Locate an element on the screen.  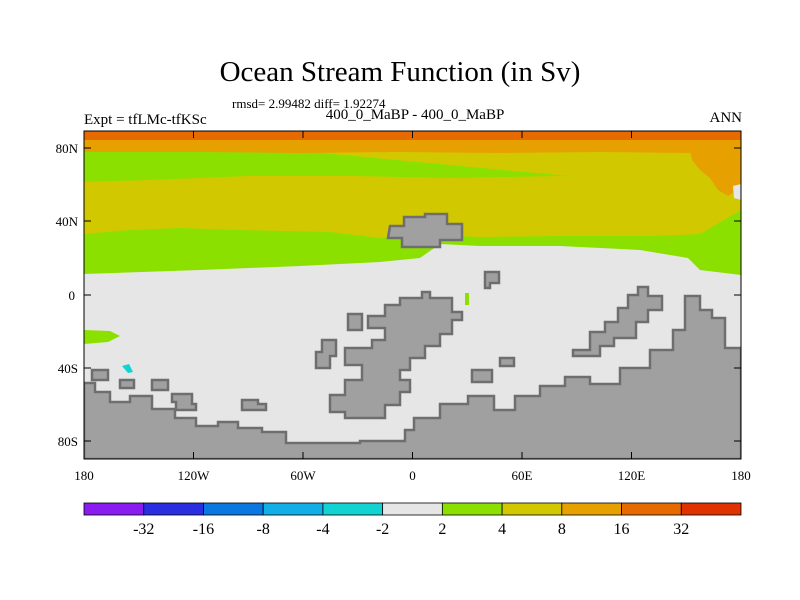
y-label-80n: 80N is located at coordinates (67, 148).